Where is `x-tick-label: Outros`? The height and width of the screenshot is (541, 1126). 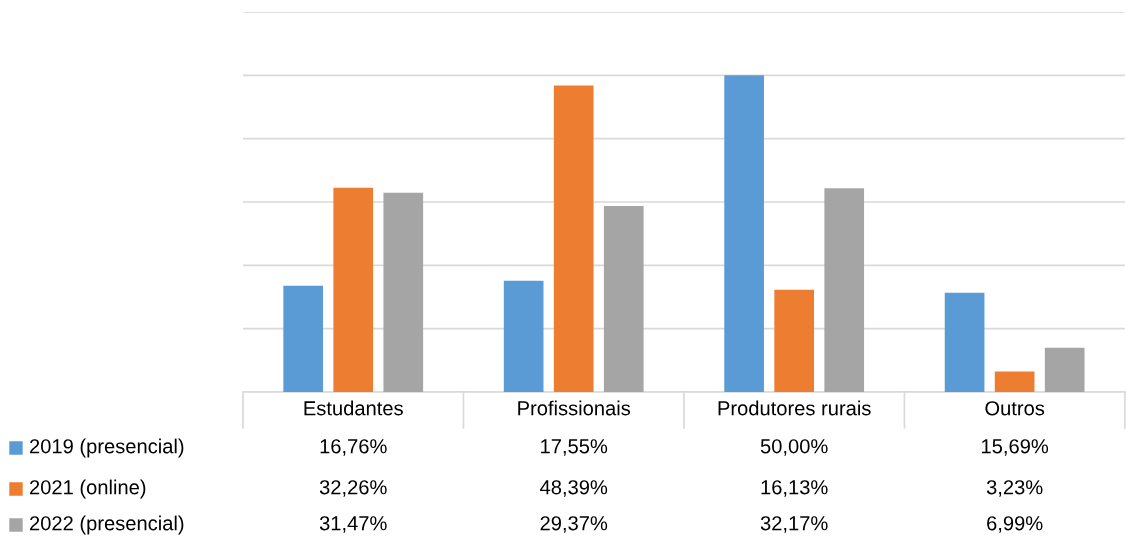
x-tick-label: Outros is located at coordinates (1015, 408).